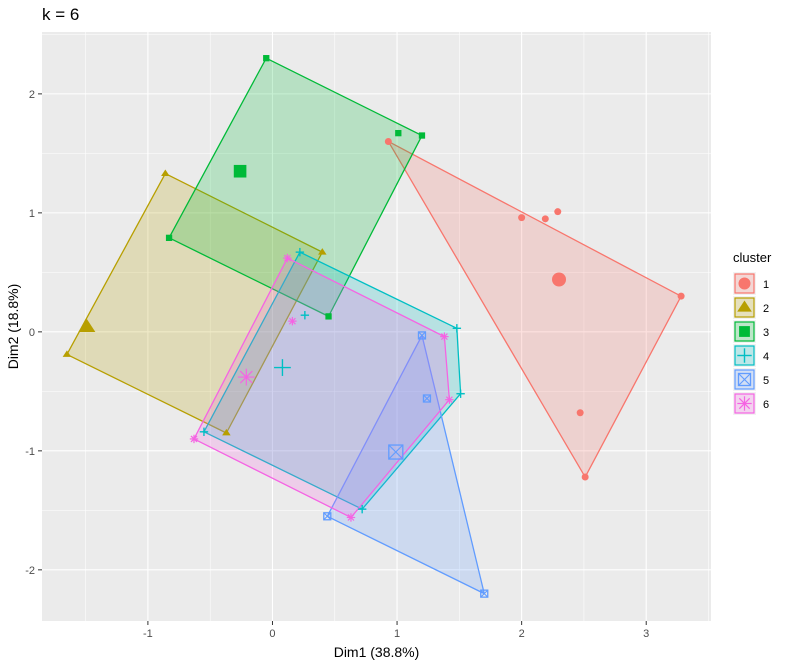  Describe the element at coordinates (30, 452) in the screenshot. I see `y-tick-label: -1` at that location.